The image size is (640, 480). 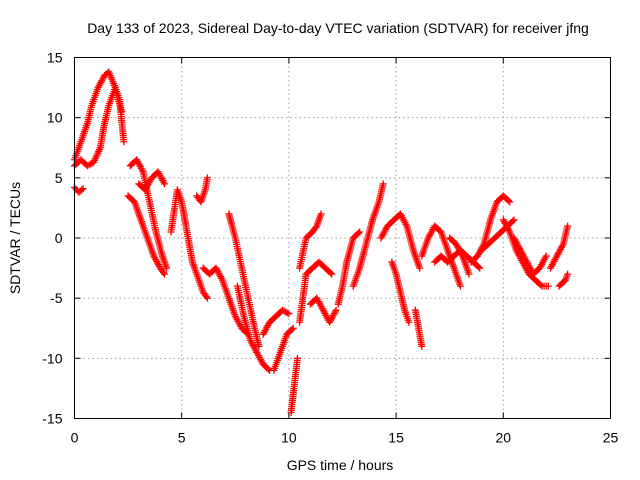 What do you see at coordinates (52, 238) in the screenshot?
I see `y-axis-tick-labels: -15 -10 -5 0 5 10 15` at bounding box center [52, 238].